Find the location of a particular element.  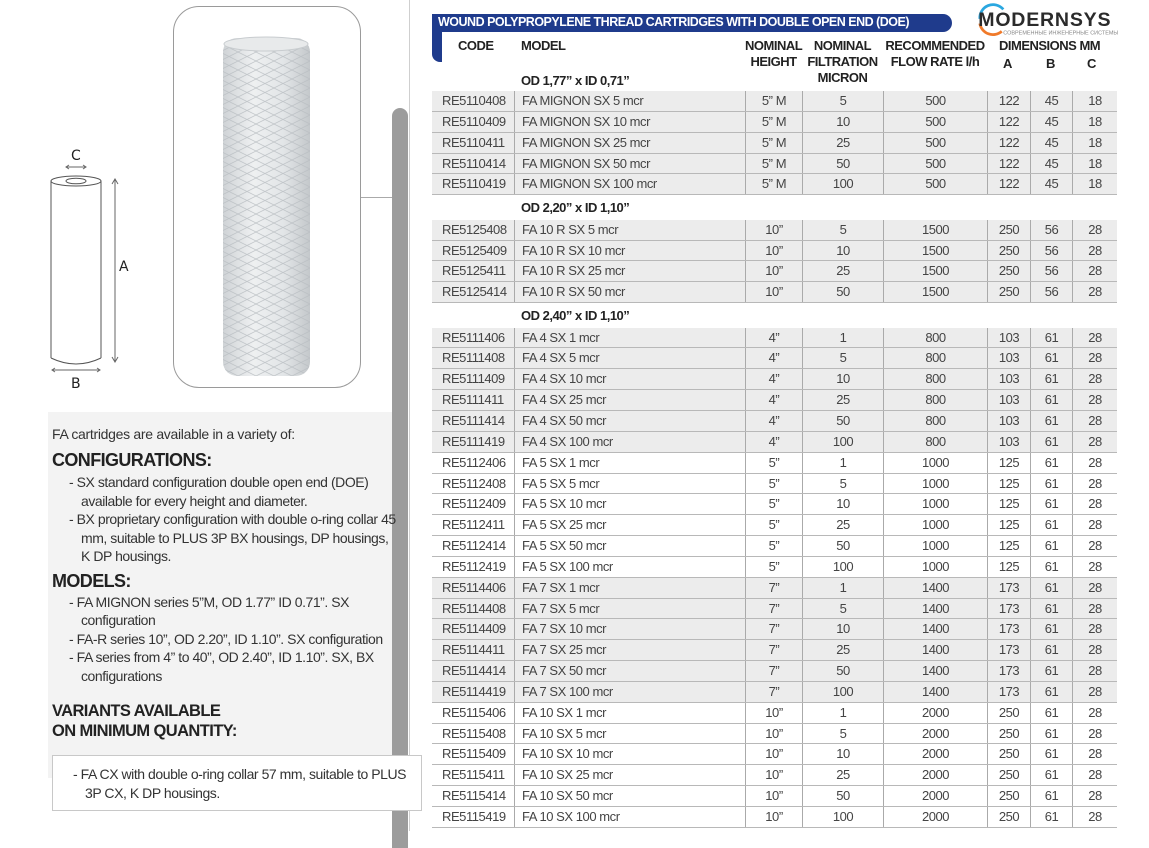

table-row: RE5111408 FA 4 SX 5 mcr 4” 5 800 103 61 28 is located at coordinates (774, 359).